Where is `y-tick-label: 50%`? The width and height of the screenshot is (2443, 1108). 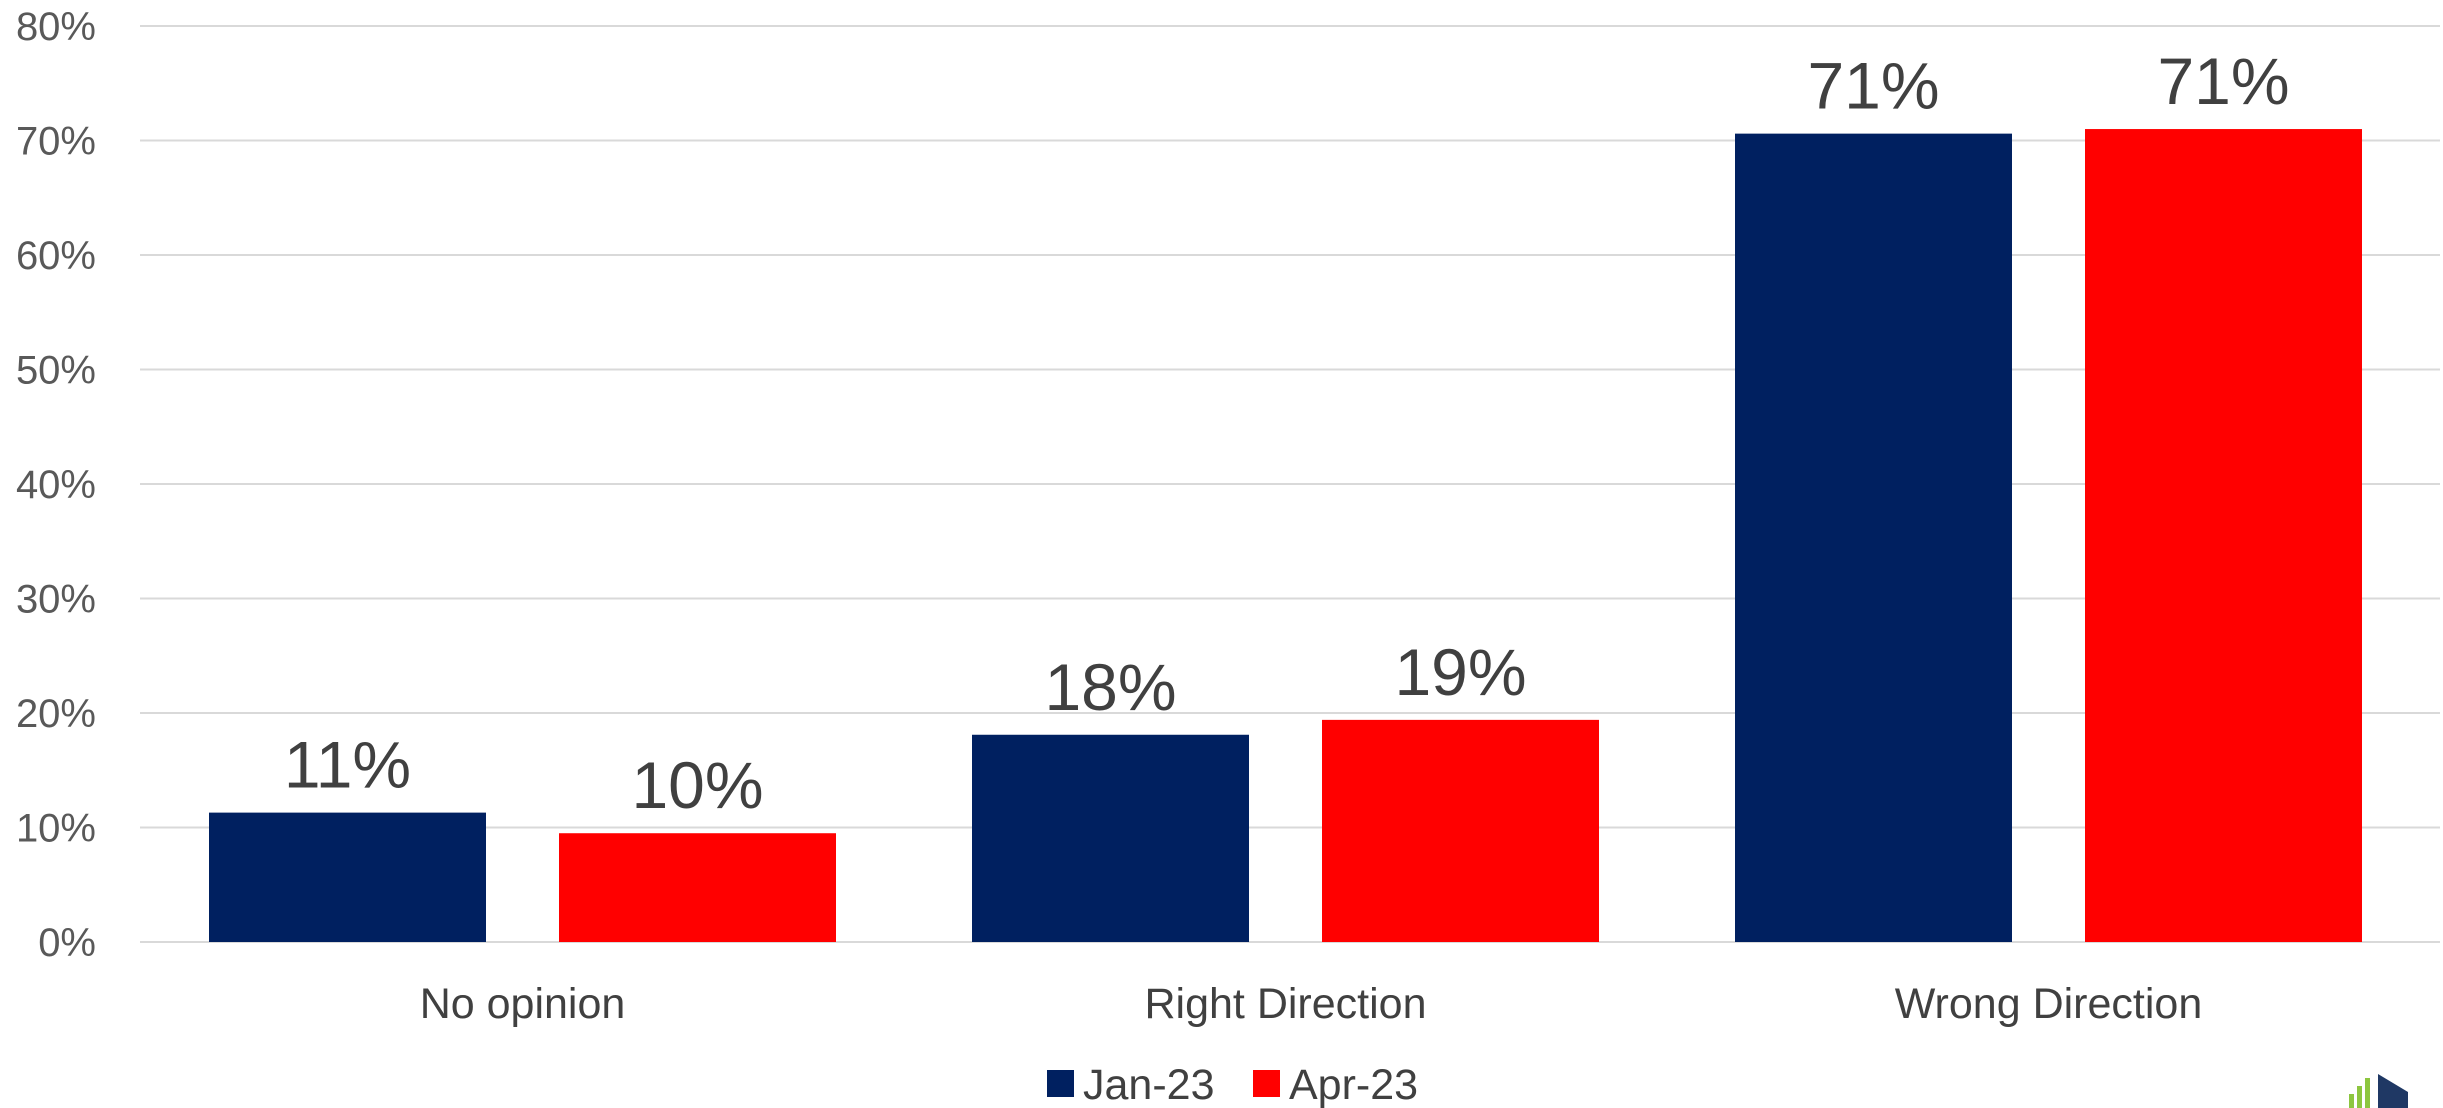
y-tick-label: 50% is located at coordinates (56, 371).